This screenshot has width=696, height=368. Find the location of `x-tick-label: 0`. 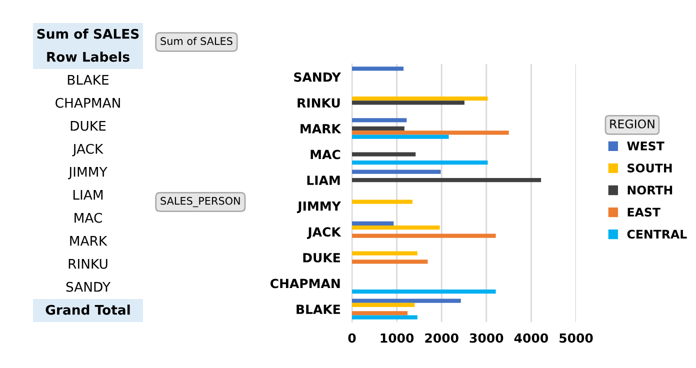

x-tick-label: 0 is located at coordinates (352, 338).